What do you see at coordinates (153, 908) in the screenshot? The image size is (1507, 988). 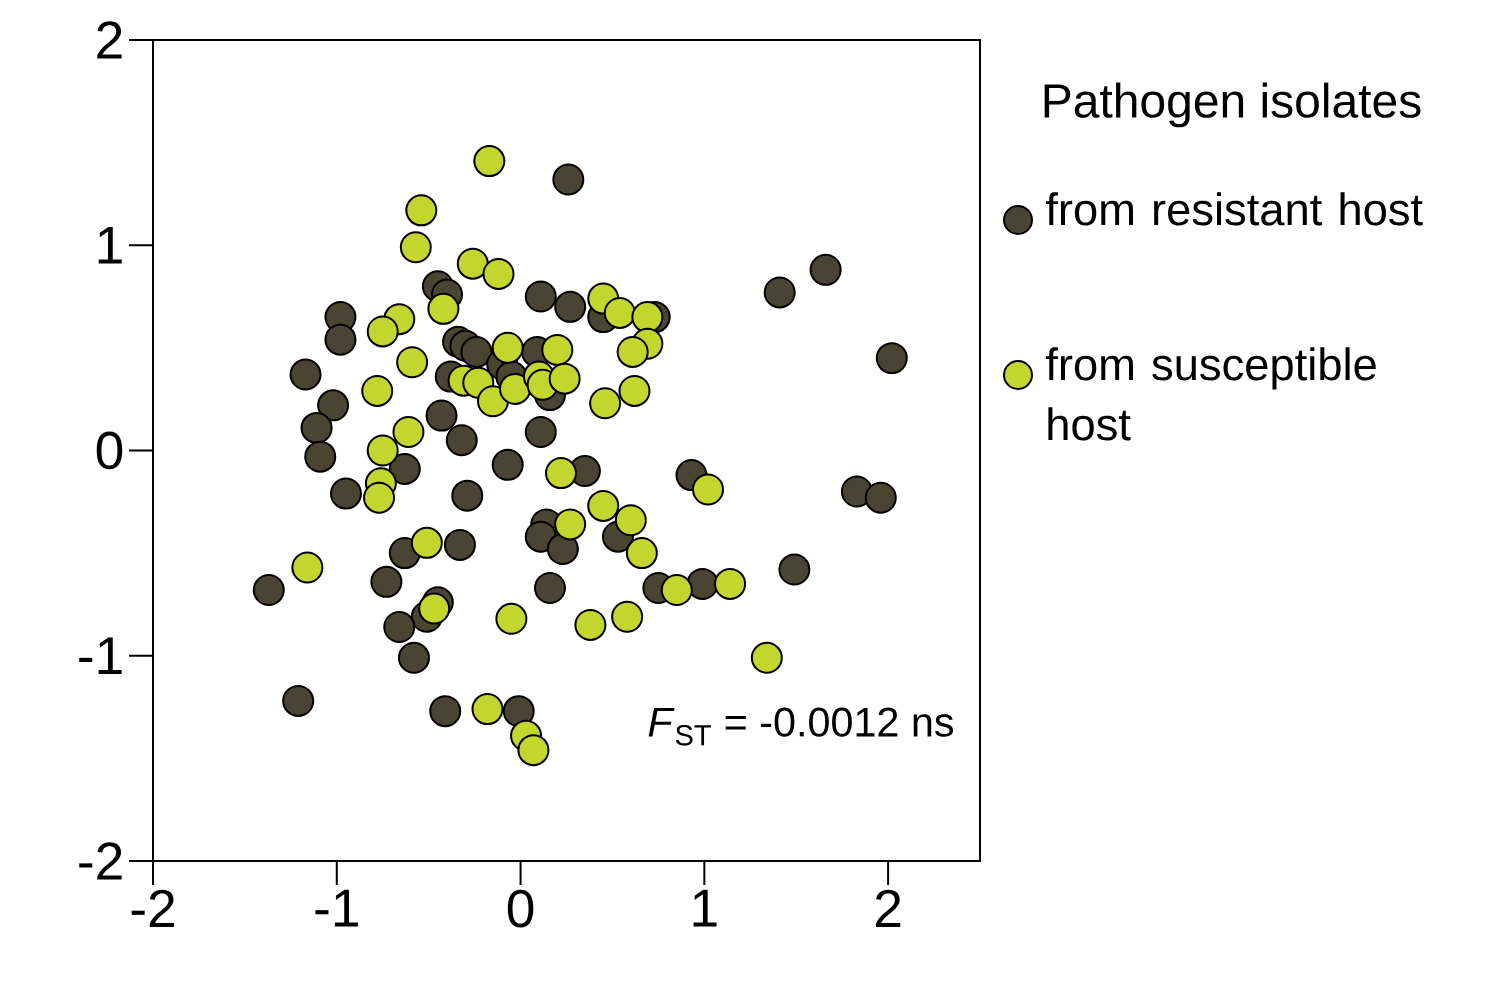 I see `x-tick-label: -2` at bounding box center [153, 908].